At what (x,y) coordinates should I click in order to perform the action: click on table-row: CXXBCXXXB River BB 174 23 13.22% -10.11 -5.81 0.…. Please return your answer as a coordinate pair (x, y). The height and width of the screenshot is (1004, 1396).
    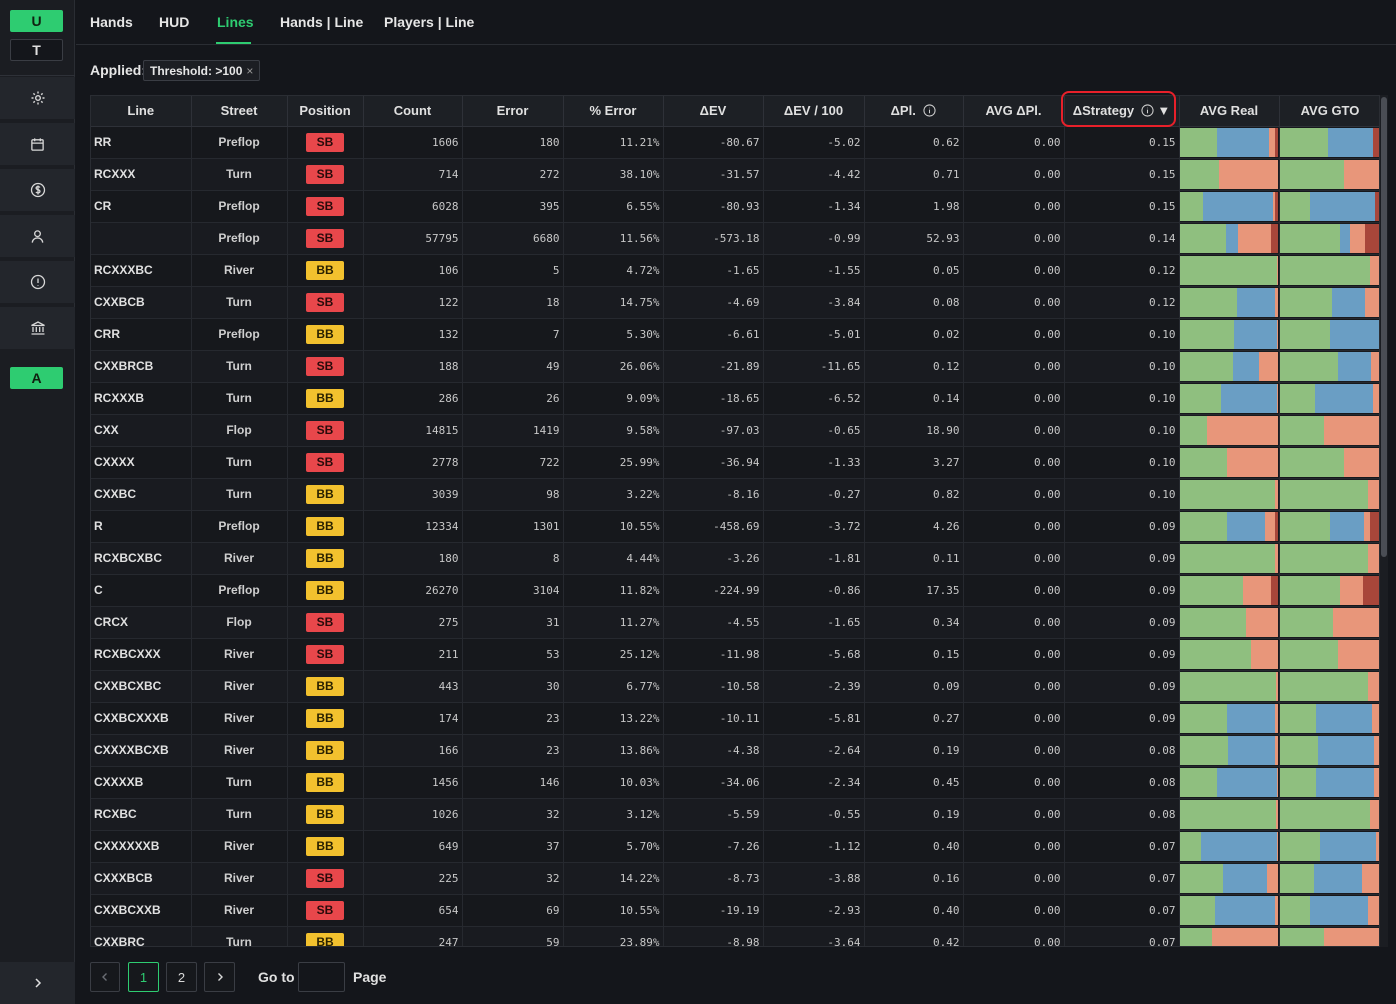
    Looking at the image, I should click on (735, 718).